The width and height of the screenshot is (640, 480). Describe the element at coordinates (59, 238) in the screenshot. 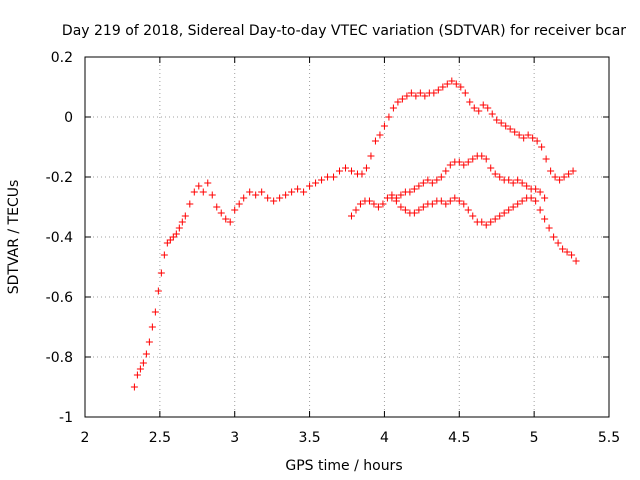

I see `y-tick-label: -0.4` at that location.